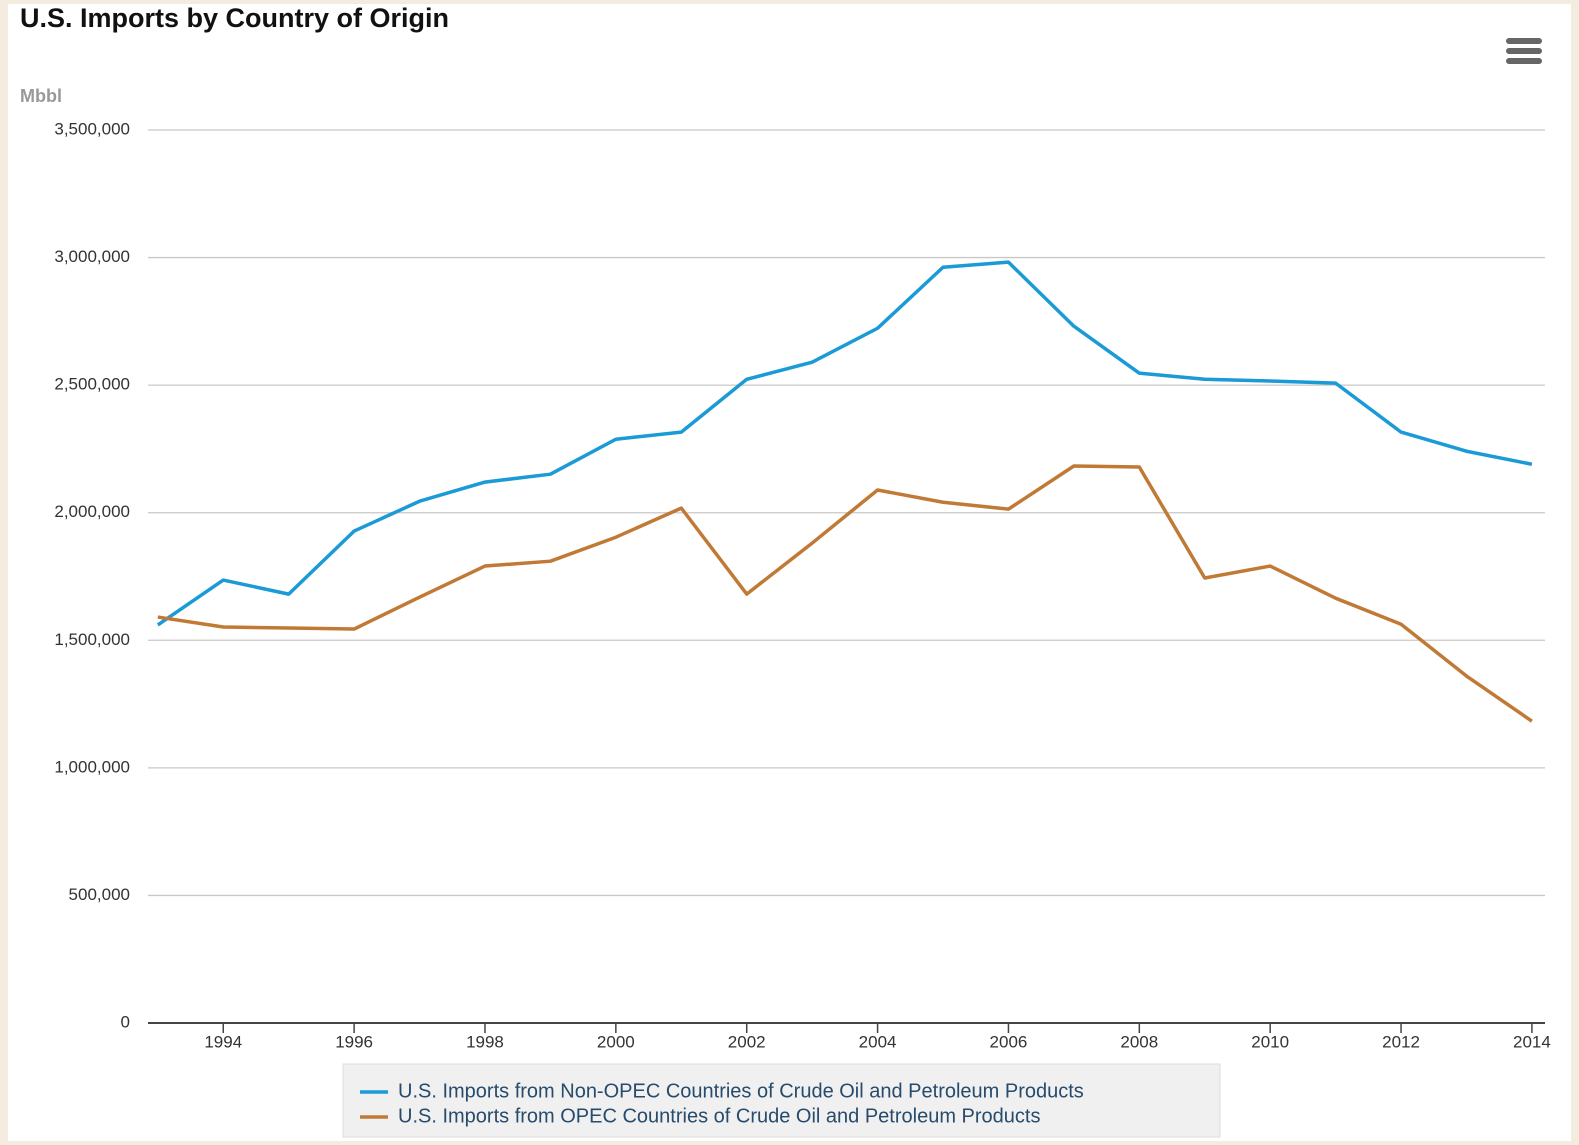 The image size is (1579, 1145). I want to click on x-tick-label: 1994, so click(223, 1041).